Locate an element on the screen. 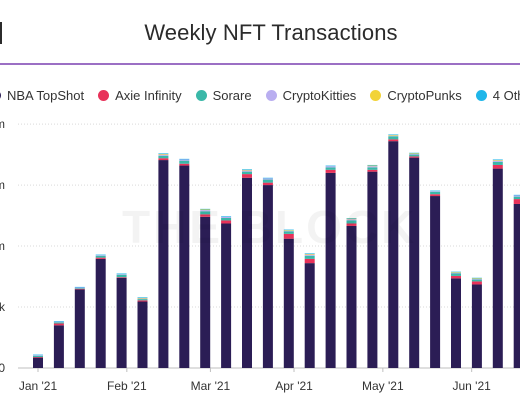 This screenshot has height=400, width=520. legend-item: 4 Other is located at coordinates (497, 95).